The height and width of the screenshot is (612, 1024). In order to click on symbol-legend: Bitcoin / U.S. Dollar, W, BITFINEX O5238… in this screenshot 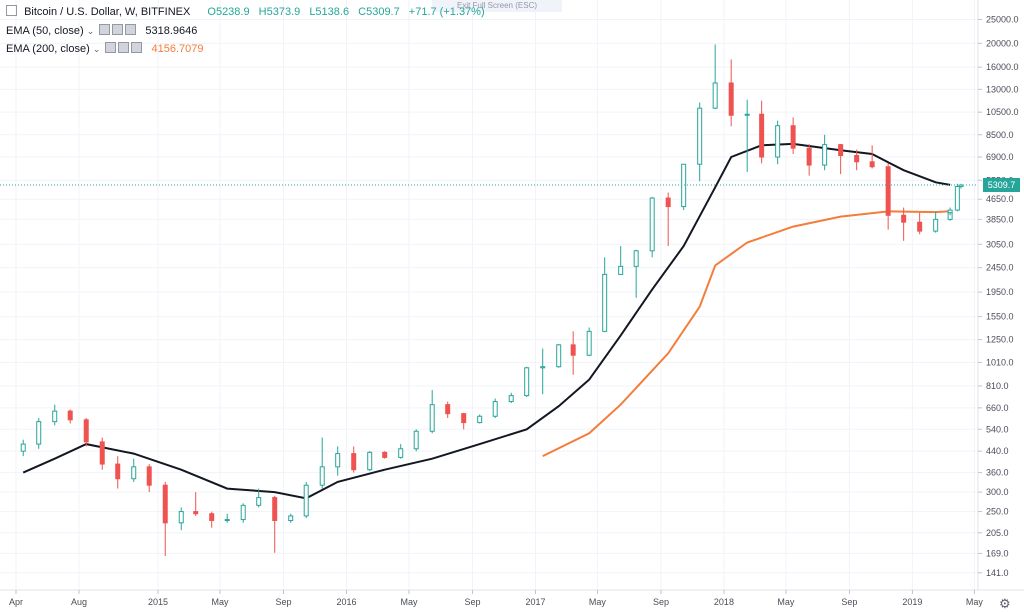, I will do `click(245, 12)`.